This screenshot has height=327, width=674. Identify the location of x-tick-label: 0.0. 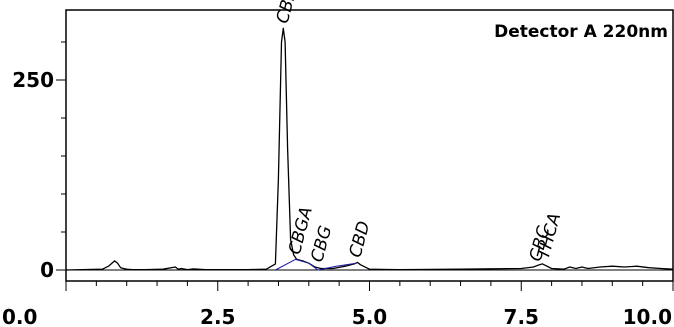
(19, 316).